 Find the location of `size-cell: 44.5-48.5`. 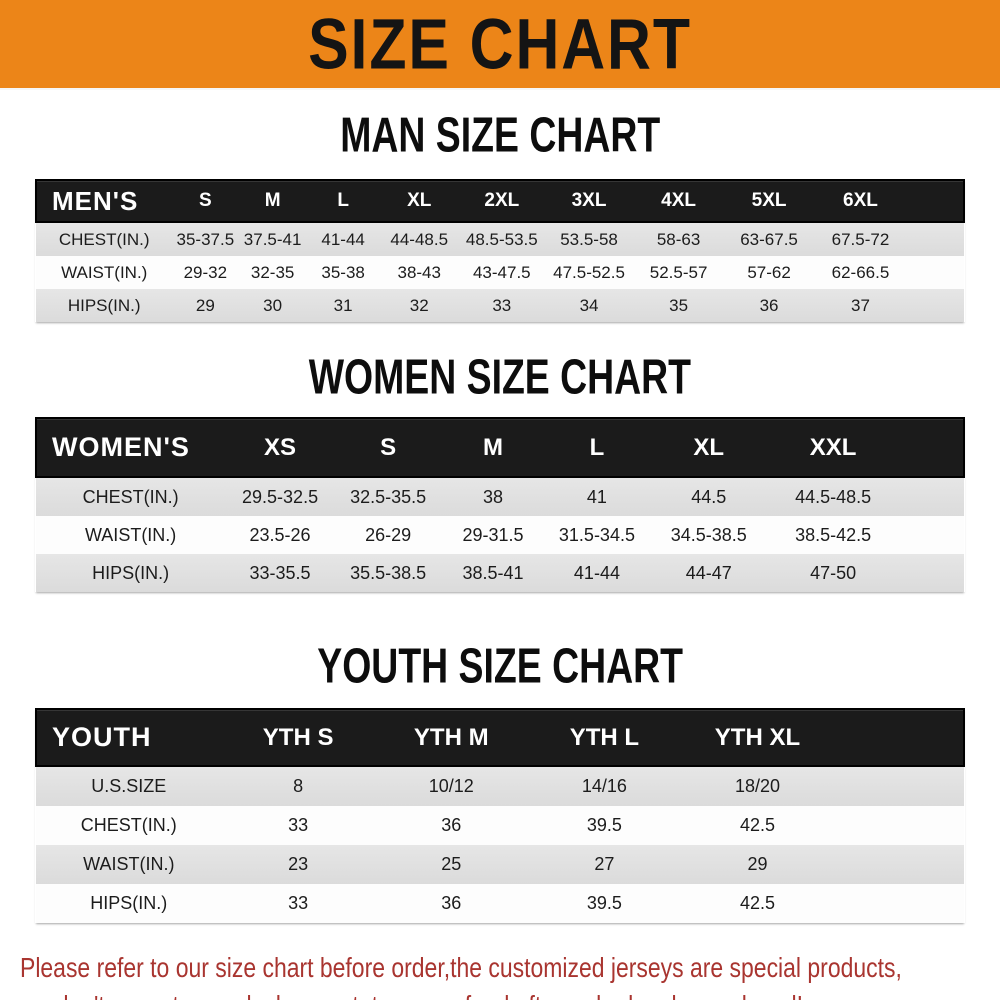

size-cell: 44.5-48.5 is located at coordinates (833, 496).